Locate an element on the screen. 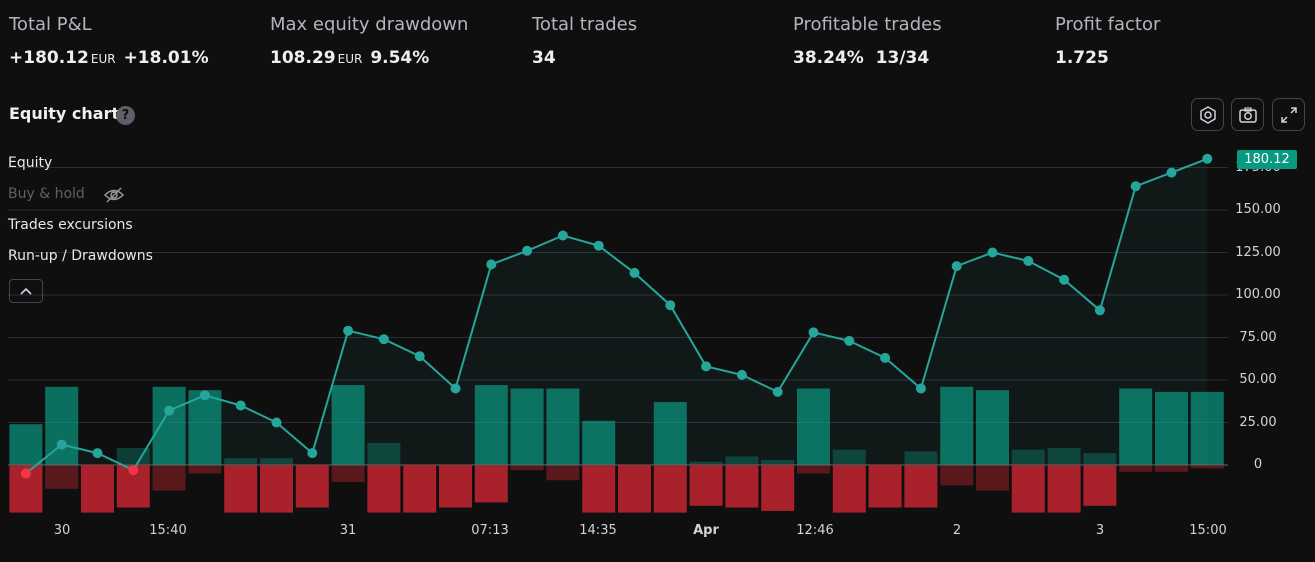 This screenshot has height=562, width=1315. profit-factor-label: Profit factor is located at coordinates (1108, 24).